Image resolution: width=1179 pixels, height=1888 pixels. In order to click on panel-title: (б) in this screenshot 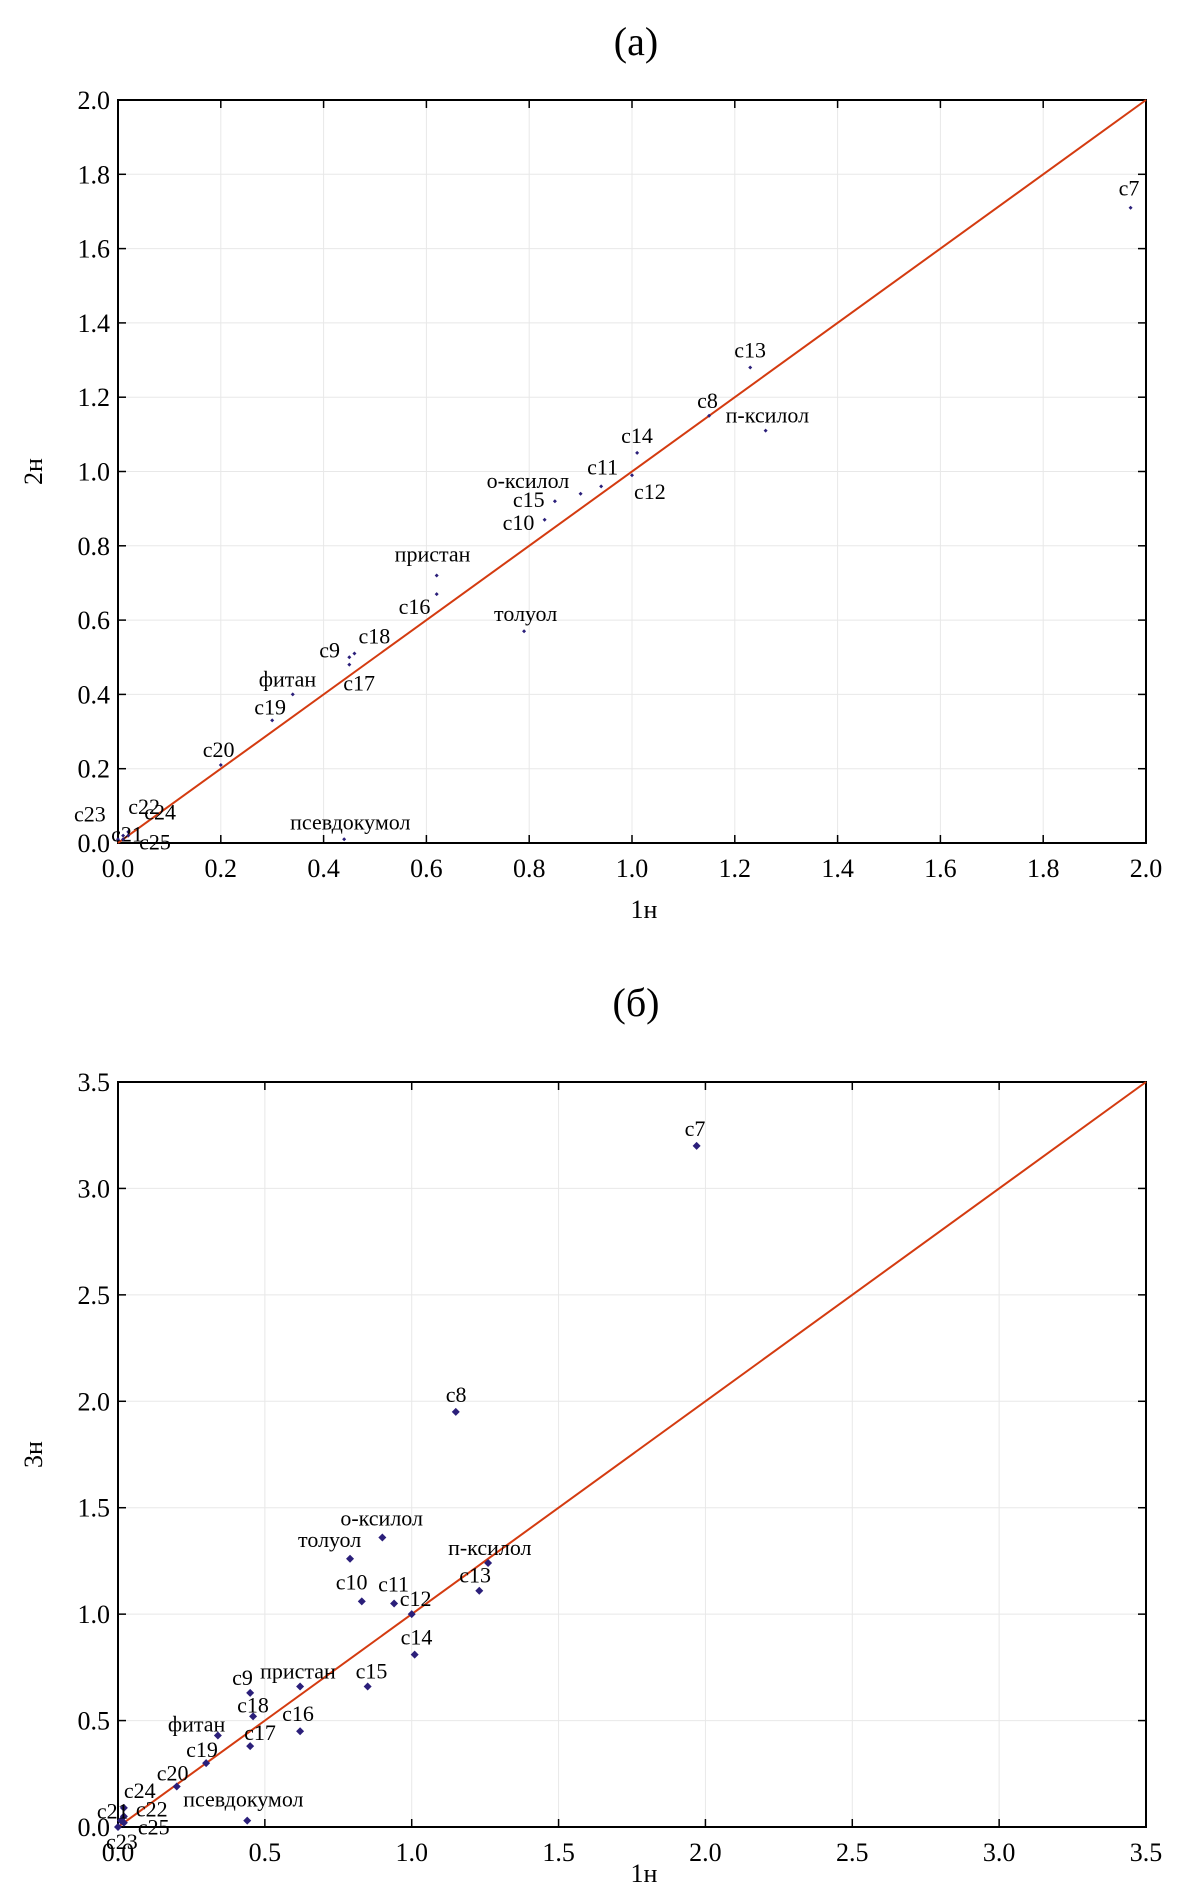, I will do `click(636, 1002)`.